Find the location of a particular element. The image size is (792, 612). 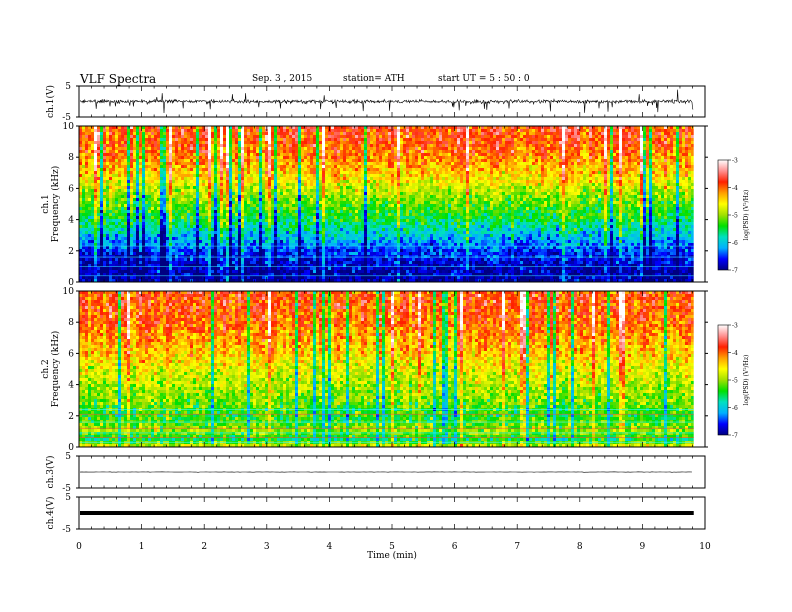

y-tick-label: -5 is located at coordinates (66, 530).